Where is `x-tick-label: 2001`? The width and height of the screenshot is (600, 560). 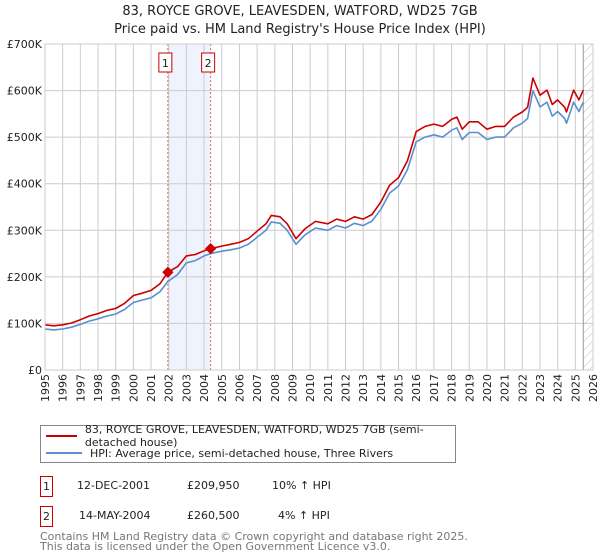
x-tick-label: 2001 is located at coordinates (151, 388).